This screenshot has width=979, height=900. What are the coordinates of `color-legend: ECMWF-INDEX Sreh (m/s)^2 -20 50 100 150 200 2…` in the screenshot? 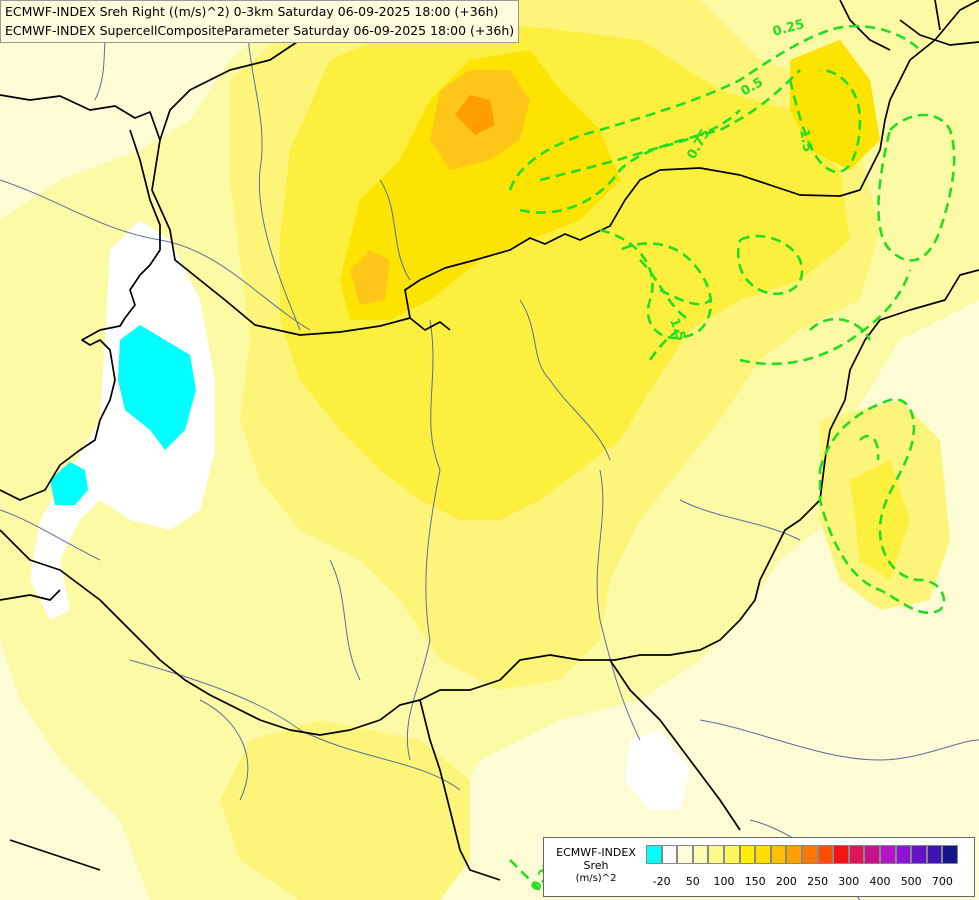 It's located at (759, 867).